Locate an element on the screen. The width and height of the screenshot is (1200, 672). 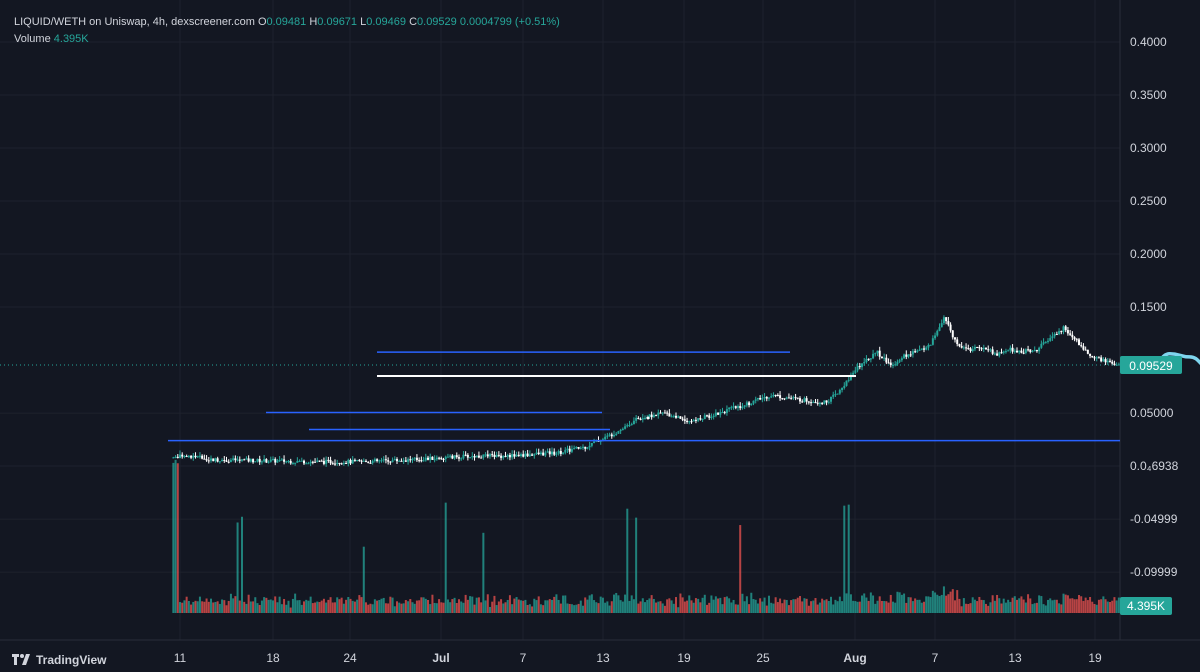
x-tick-label: 11 is located at coordinates (180, 658).